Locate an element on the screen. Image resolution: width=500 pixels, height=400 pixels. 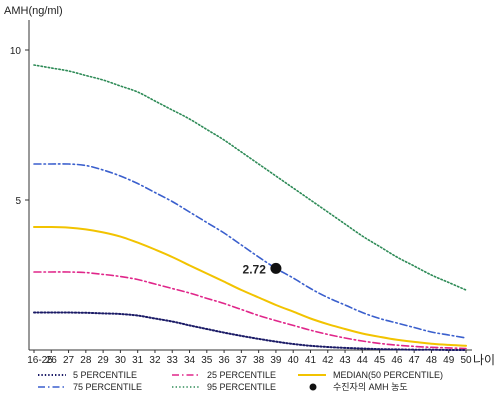
x-tick-label: 36 is located at coordinates (225, 360).